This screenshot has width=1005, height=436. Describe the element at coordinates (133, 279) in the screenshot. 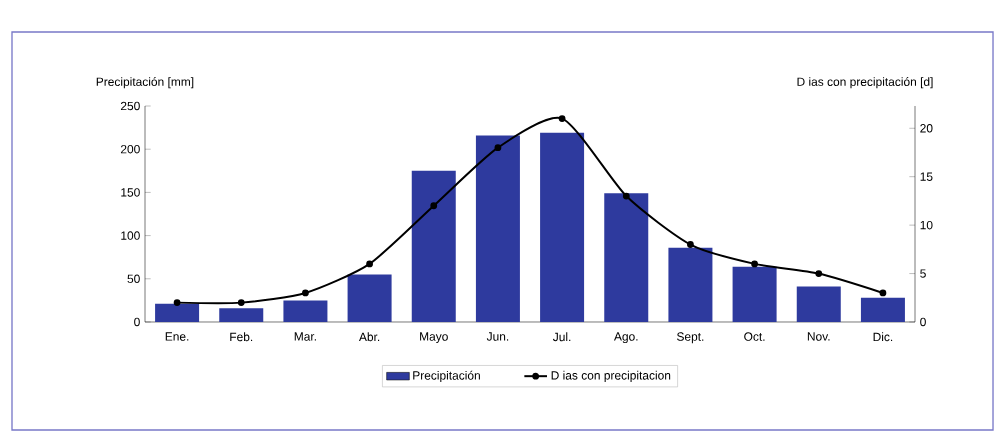

I see `y-tick-label: 50` at that location.